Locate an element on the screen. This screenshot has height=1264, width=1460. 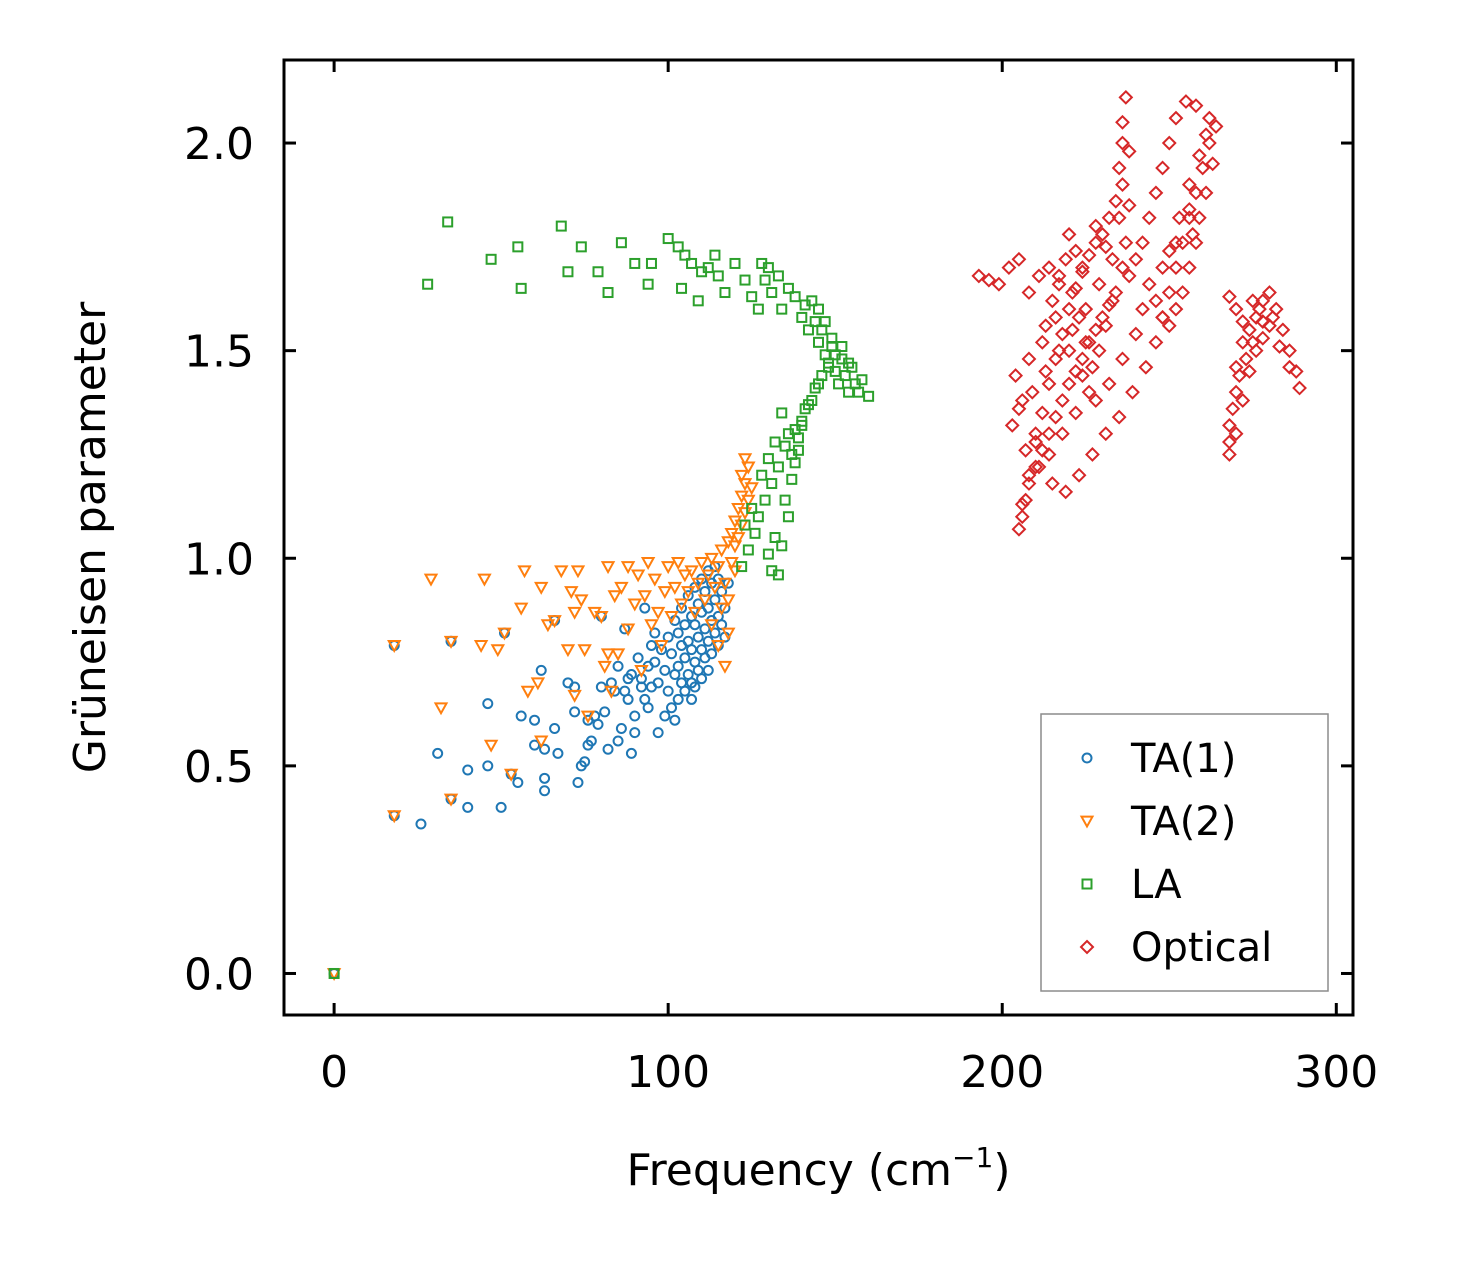
series-optical is located at coordinates (1139, 313).